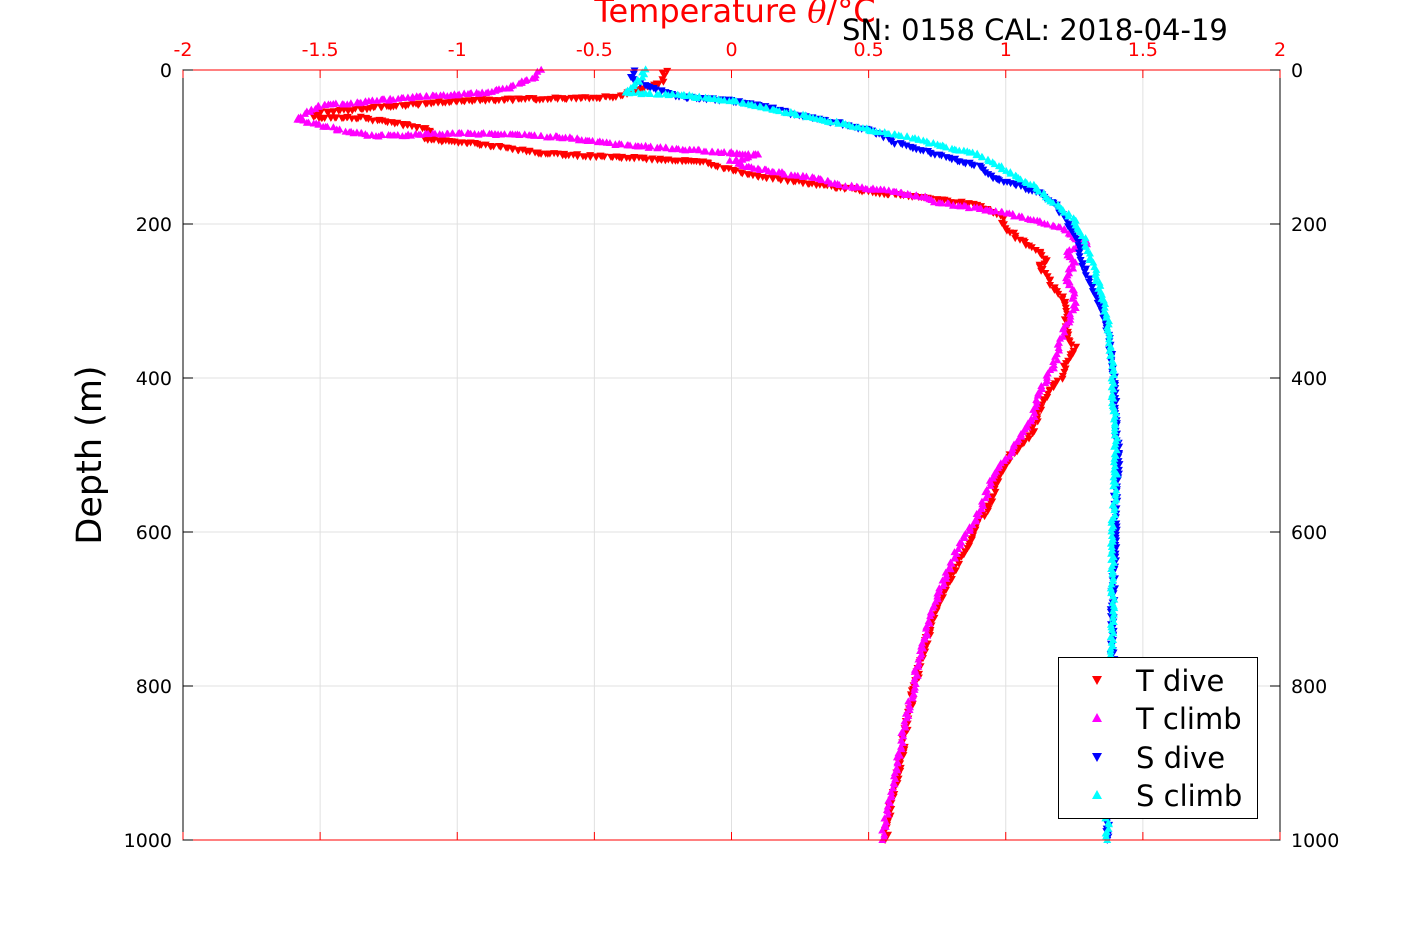 This screenshot has height=945, width=1417. Describe the element at coordinates (1097, 794) in the screenshot. I see `triangle-up-marker-icon` at that location.